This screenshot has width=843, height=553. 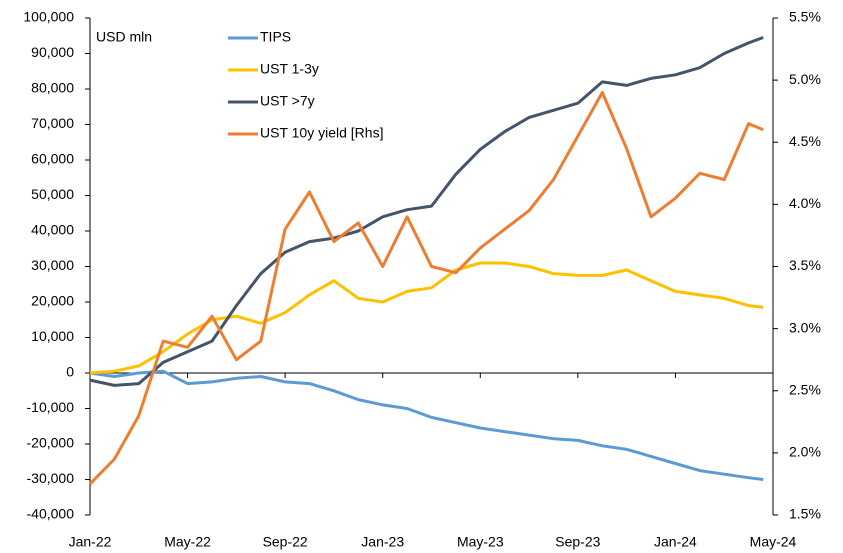 What do you see at coordinates (382, 542) in the screenshot?
I see `x-tick-label: Jan-23` at bounding box center [382, 542].